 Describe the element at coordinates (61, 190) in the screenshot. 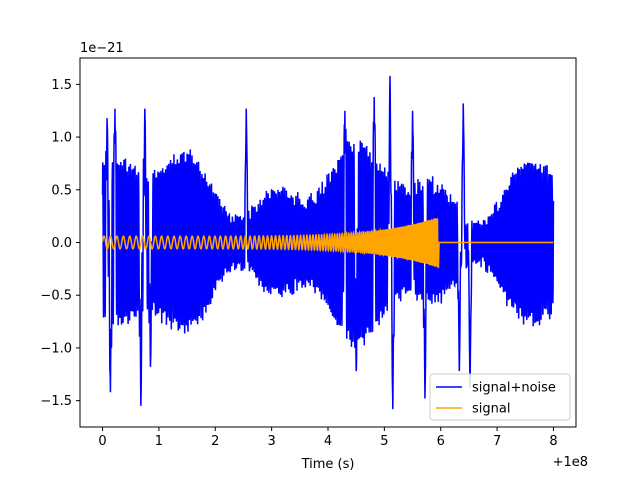

I see `y-tick-label: 0.5` at that location.